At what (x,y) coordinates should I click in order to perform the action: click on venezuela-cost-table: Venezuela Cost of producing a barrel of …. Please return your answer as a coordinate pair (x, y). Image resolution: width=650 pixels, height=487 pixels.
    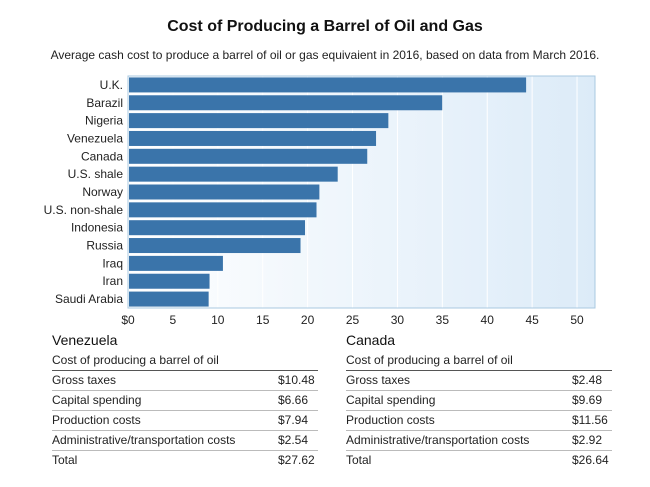
    Looking at the image, I should click on (185, 400).